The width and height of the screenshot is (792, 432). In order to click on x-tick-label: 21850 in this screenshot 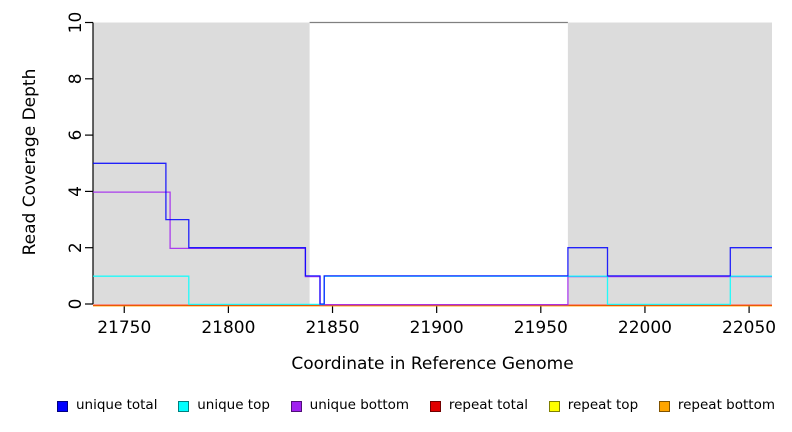, I will do `click(332, 328)`.